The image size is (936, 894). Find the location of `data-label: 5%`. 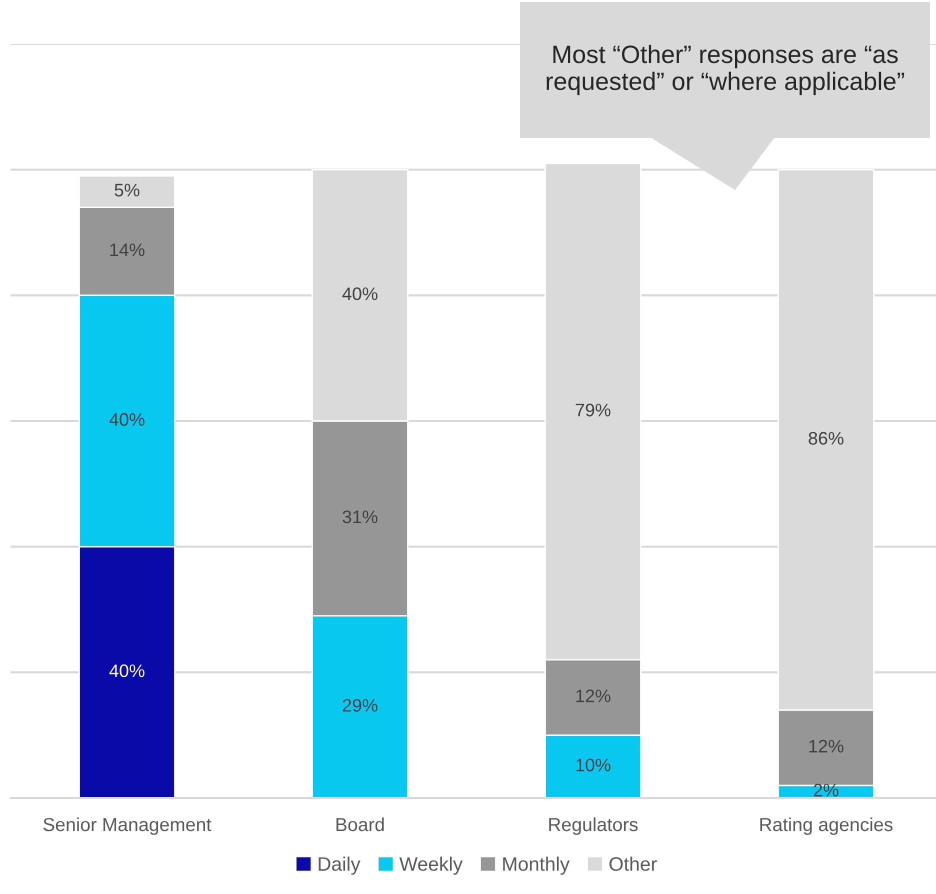

data-label: 5% is located at coordinates (127, 190).